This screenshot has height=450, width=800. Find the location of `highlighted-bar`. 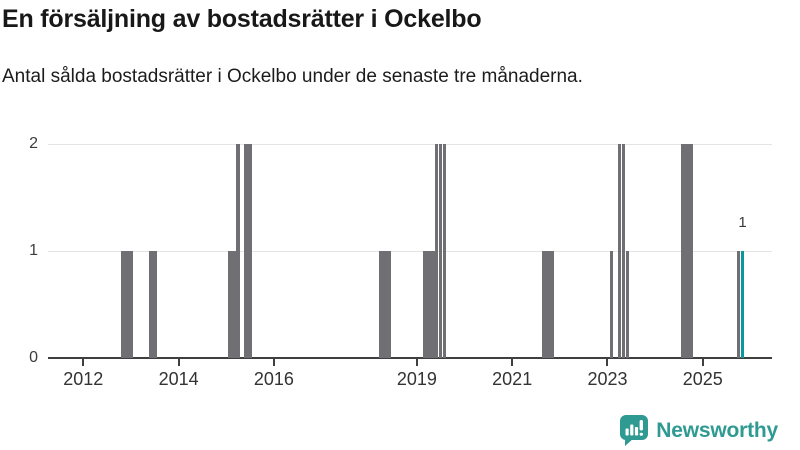

highlighted-bar is located at coordinates (742, 304).